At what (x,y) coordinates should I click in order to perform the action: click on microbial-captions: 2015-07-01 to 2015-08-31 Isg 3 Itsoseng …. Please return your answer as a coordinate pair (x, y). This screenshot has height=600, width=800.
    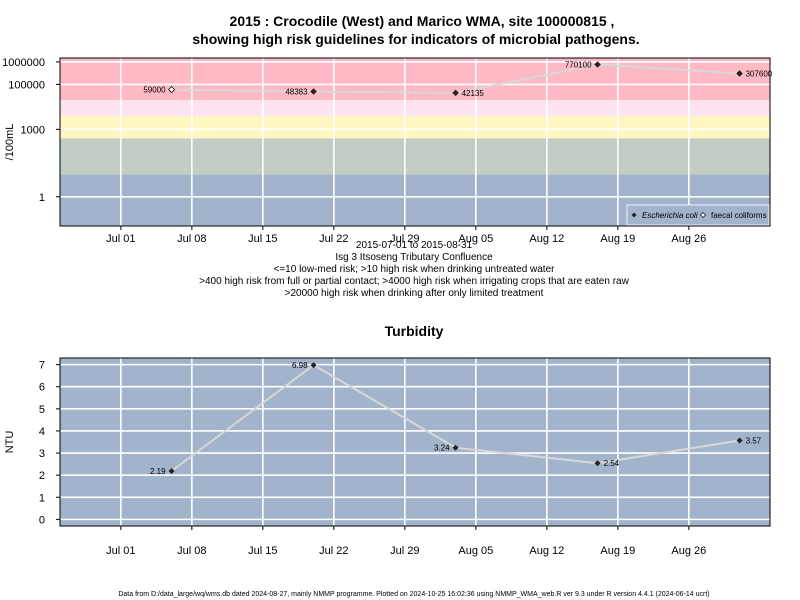
    Looking at the image, I should click on (414, 269).